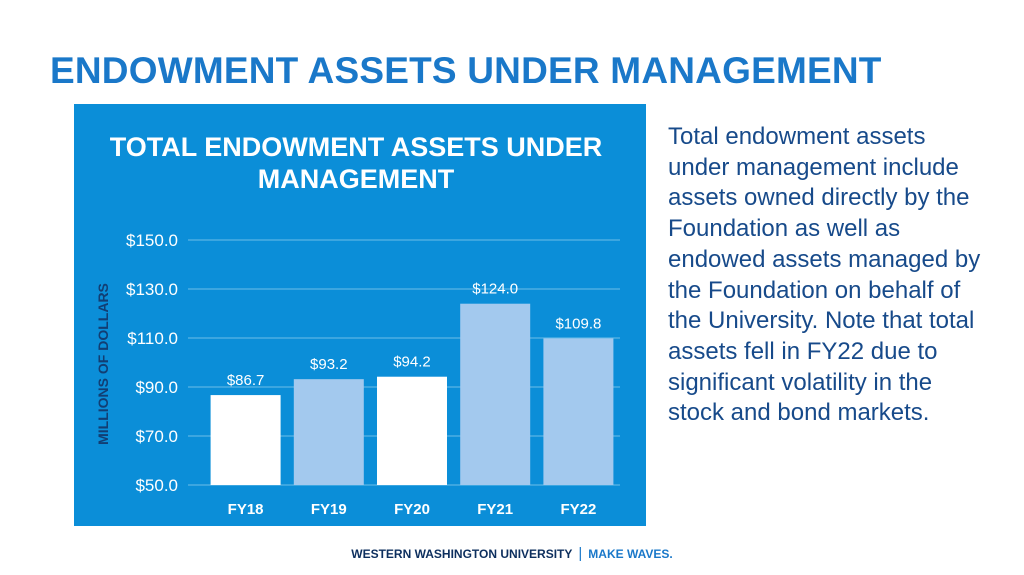 This screenshot has width=1024, height=575. I want to click on page-title: ENDOWMENT ASSETS UNDER MANAGEMENT, so click(466, 70).